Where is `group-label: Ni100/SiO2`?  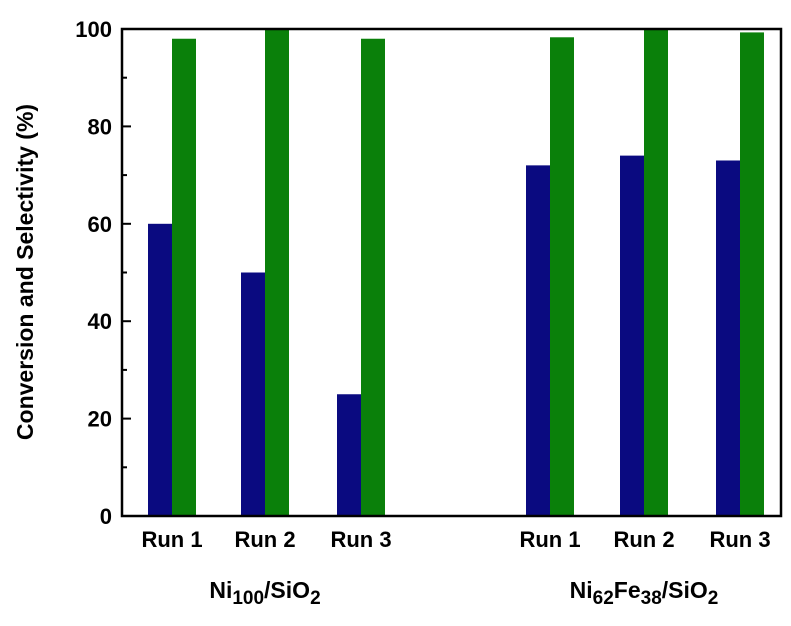 group-label: Ni100/SiO2 is located at coordinates (264, 593).